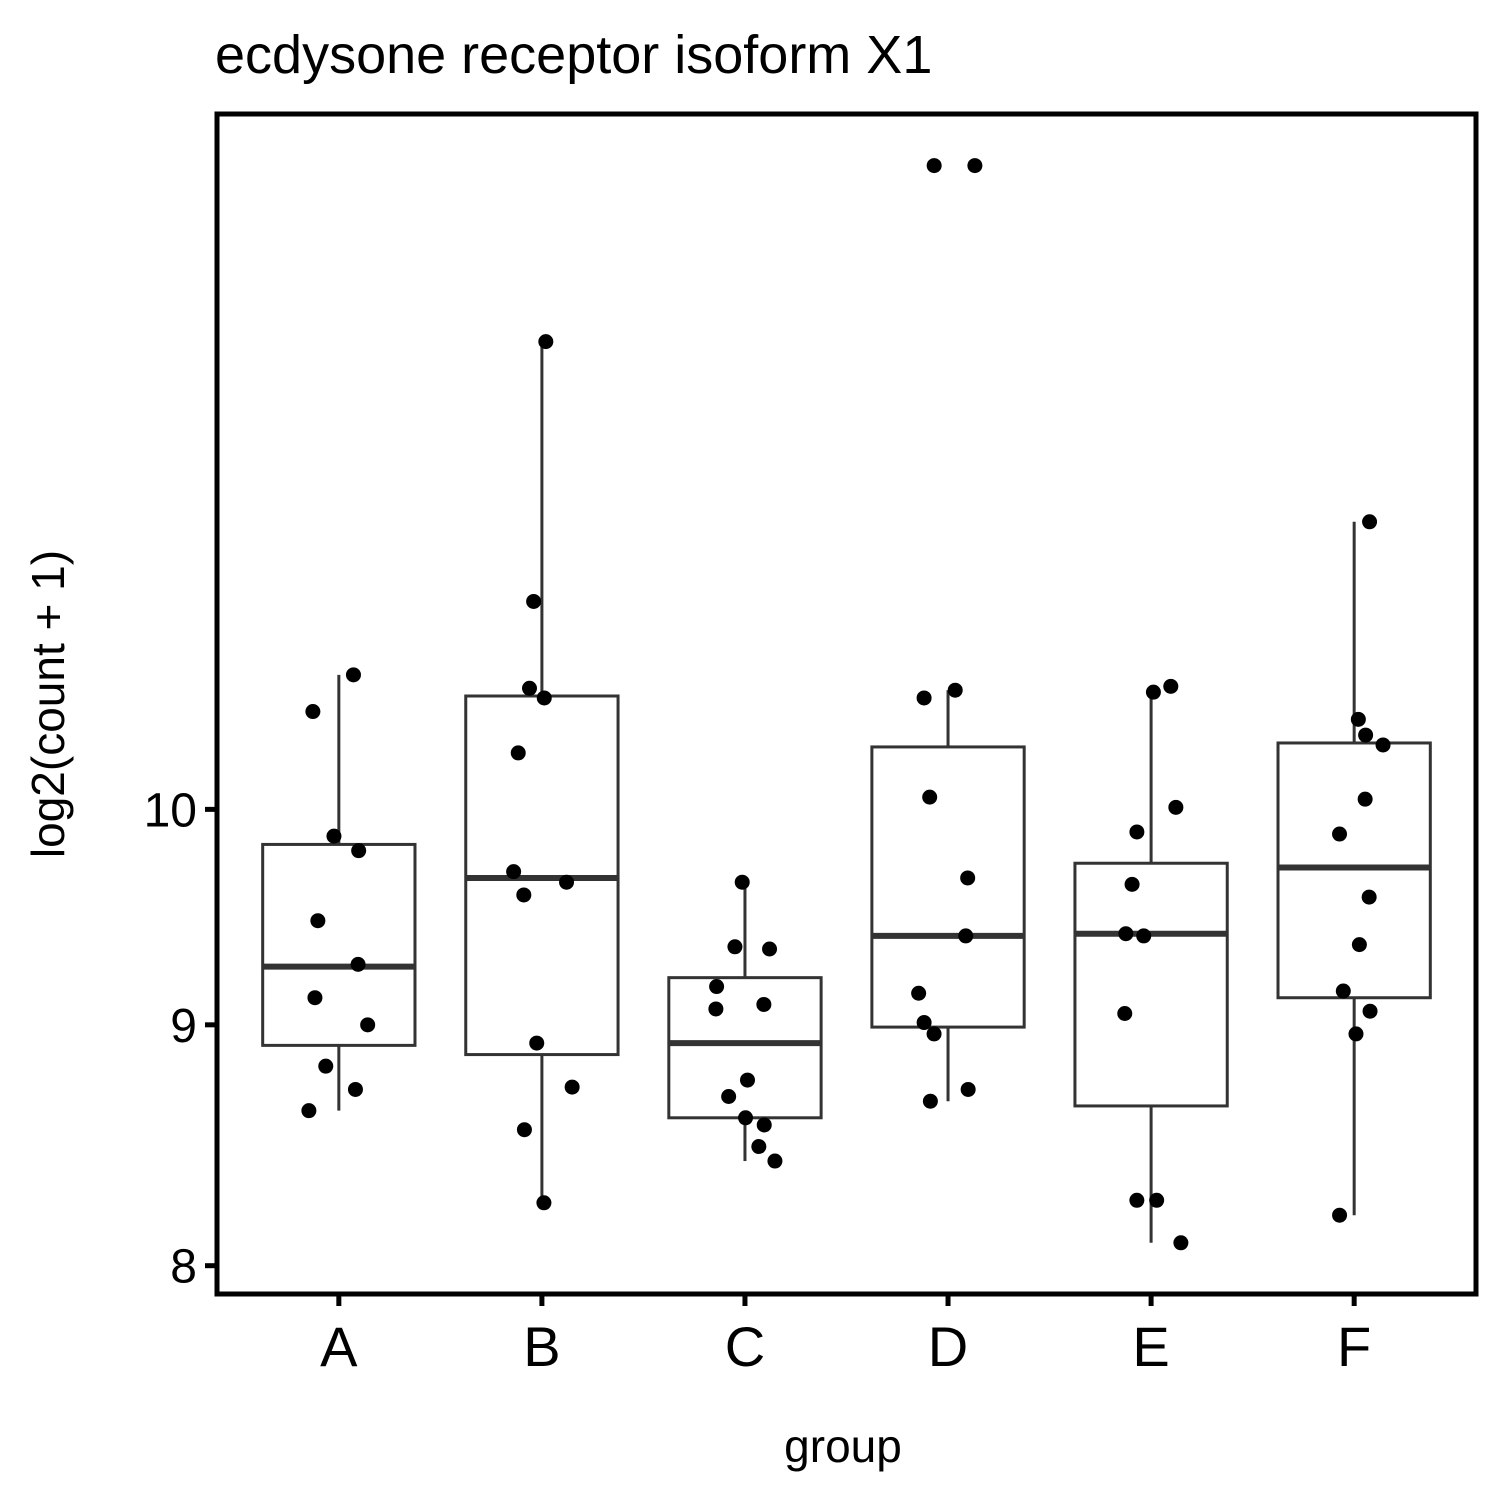 This screenshot has width=1500, height=1500. I want to click on y-tick-label: 9, so click(183, 1026).